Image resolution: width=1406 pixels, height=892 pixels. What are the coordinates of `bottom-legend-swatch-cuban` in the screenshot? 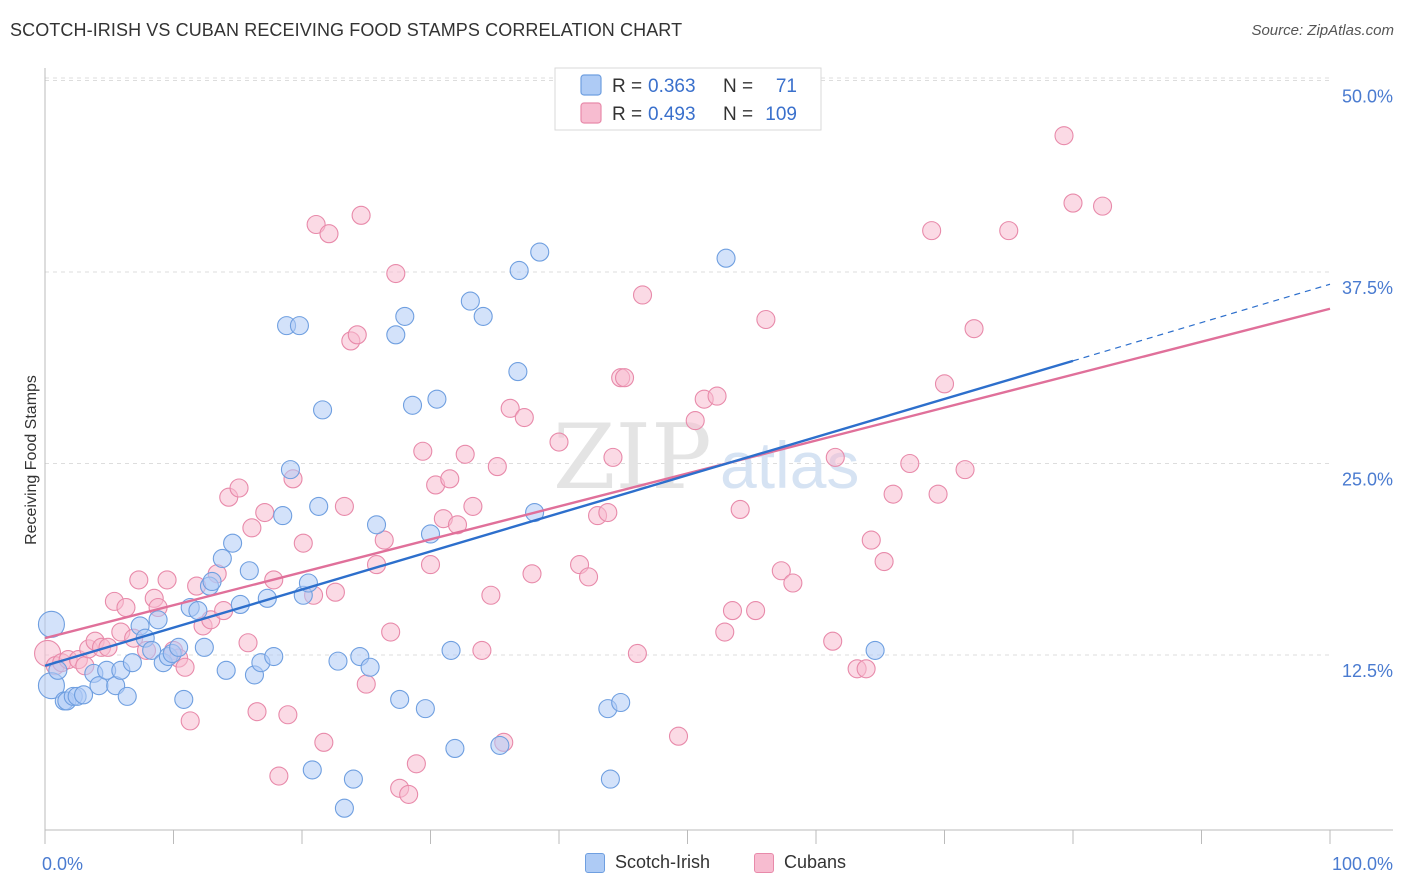 It's located at (764, 862).